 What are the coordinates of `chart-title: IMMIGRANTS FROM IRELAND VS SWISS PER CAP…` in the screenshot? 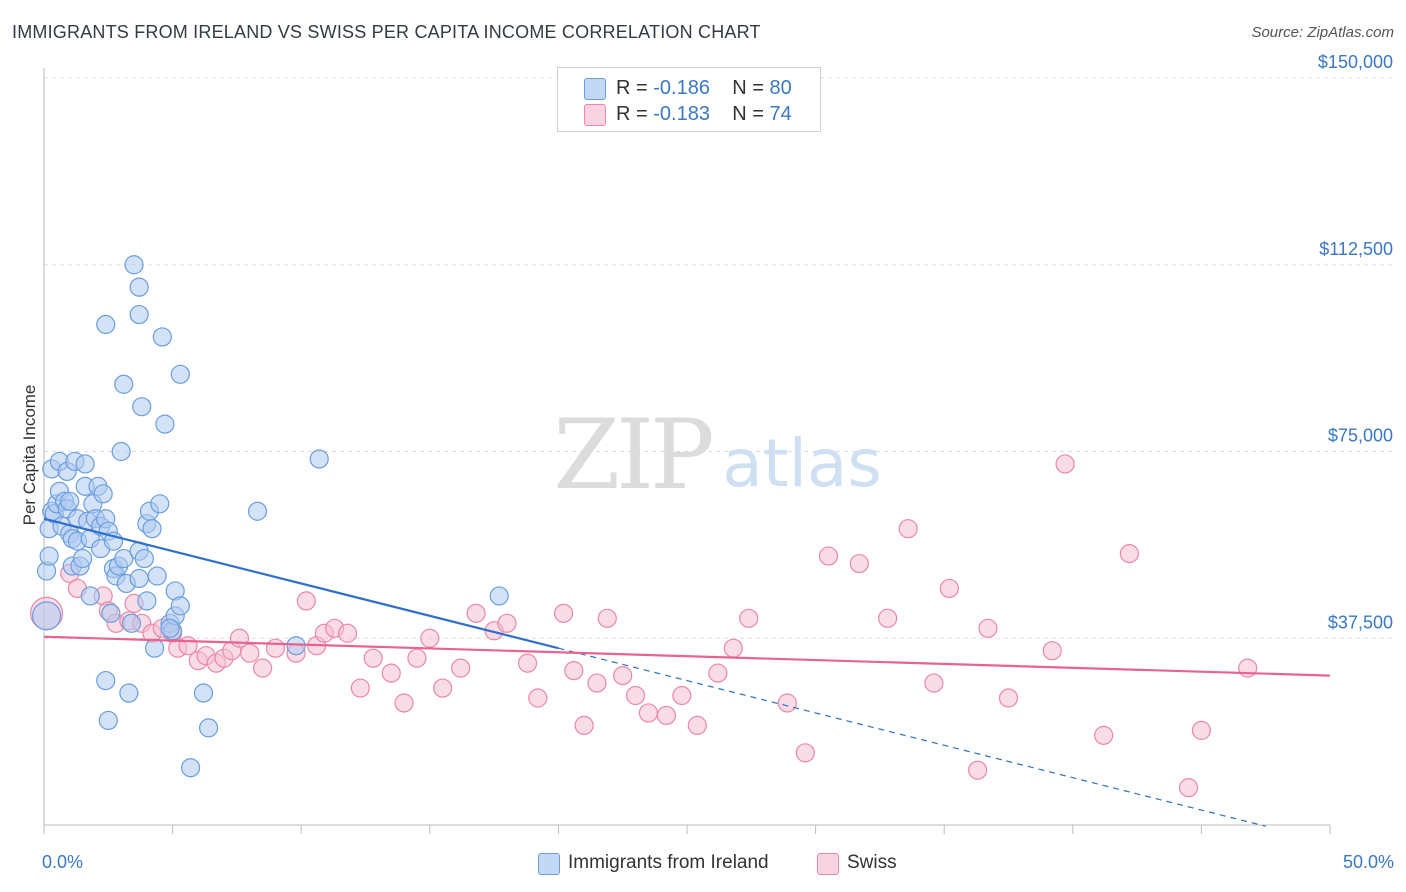 It's located at (386, 32).